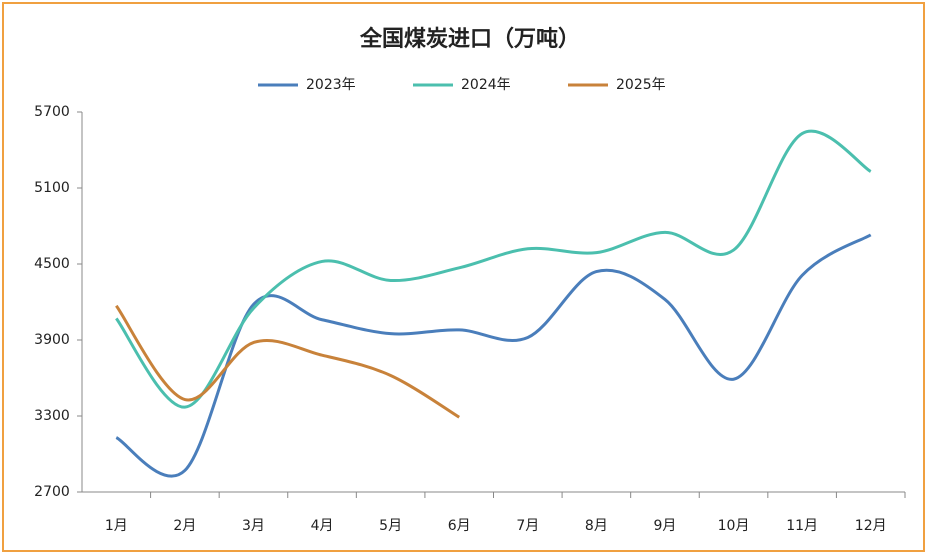 This screenshot has height=556, width=930. What do you see at coordinates (486, 85) in the screenshot?
I see `legend-label: 2024年` at bounding box center [486, 85].